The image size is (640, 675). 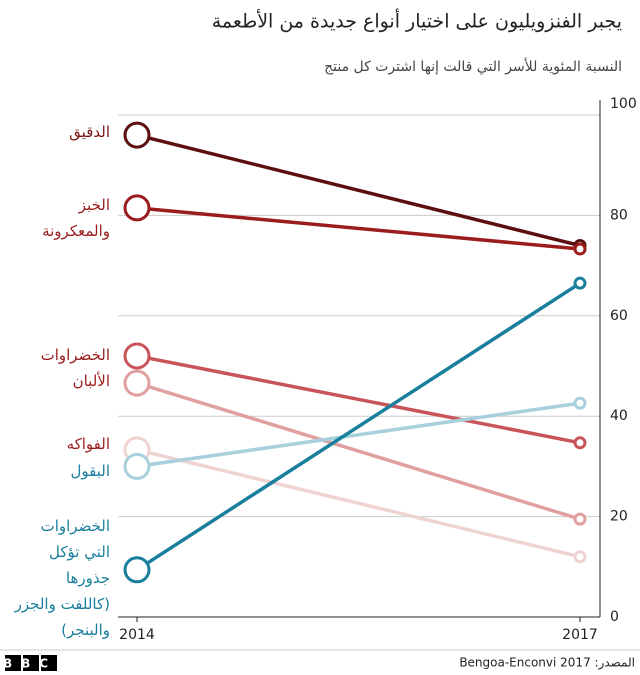 What do you see at coordinates (580, 635) in the screenshot?
I see `x-tick-label: 2017` at bounding box center [580, 635].